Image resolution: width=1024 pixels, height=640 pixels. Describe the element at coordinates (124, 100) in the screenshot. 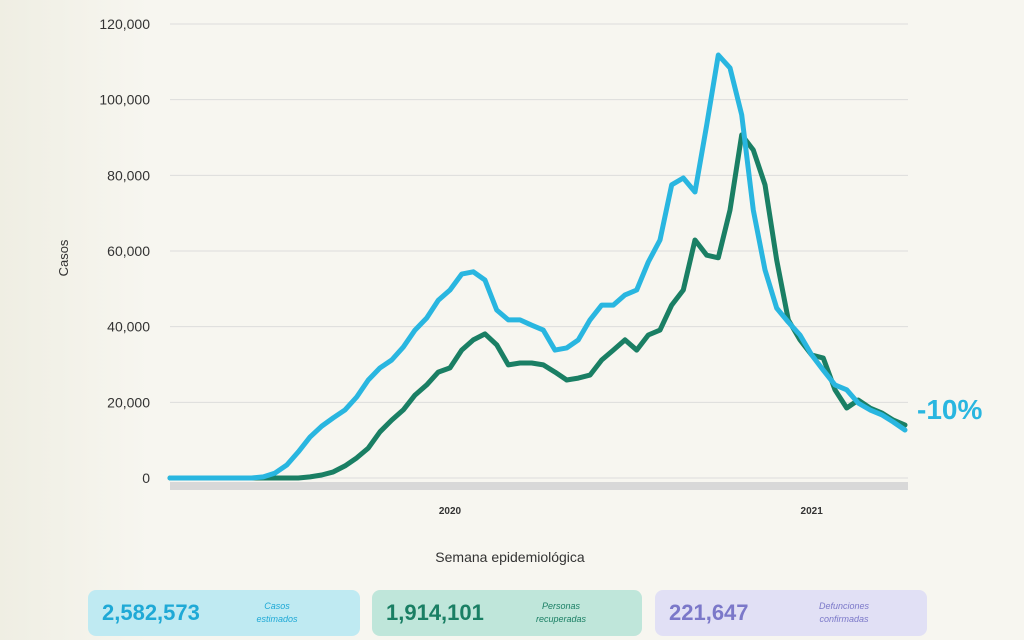

I see `y-tick-label: 100,000` at that location.